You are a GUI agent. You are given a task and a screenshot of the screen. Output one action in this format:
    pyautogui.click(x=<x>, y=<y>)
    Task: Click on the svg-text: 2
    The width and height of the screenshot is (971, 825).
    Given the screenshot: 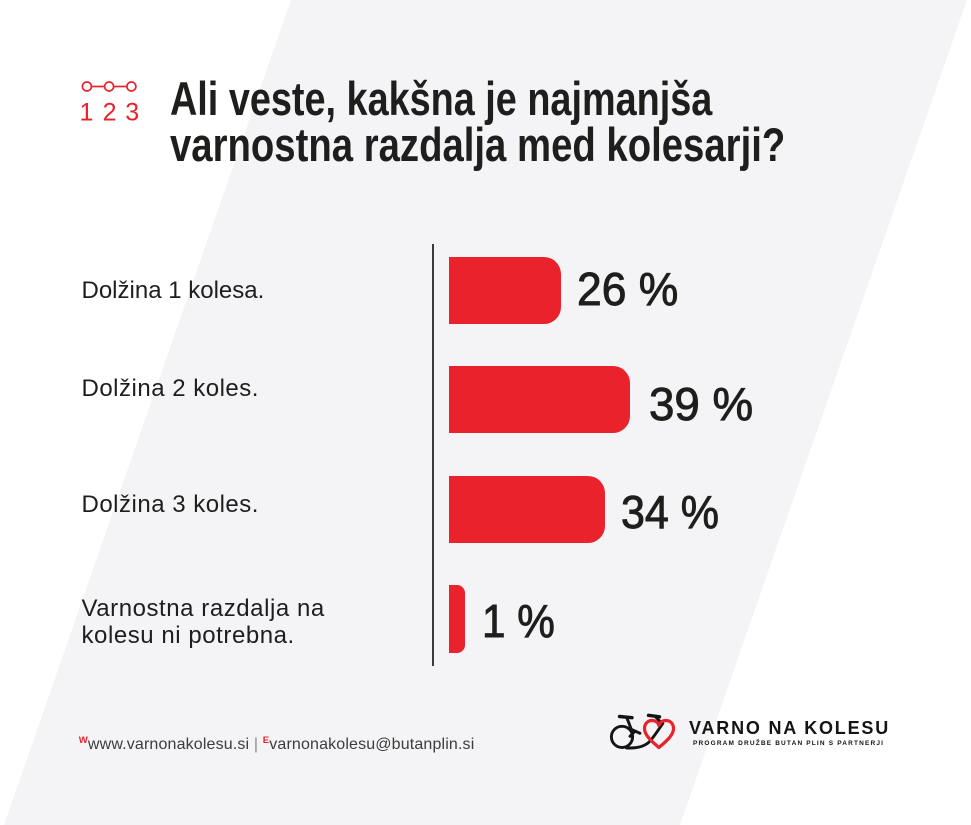 What is the action you would take?
    pyautogui.click(x=110, y=113)
    